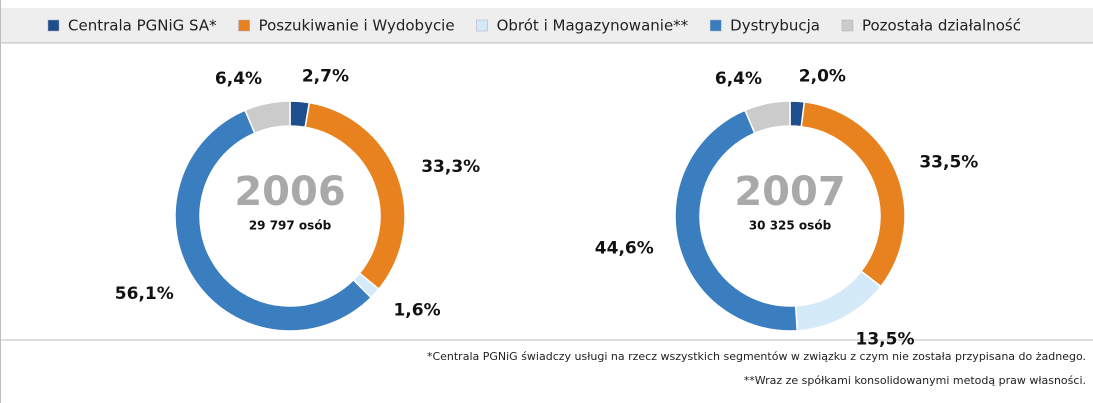 Image resolution: width=1093 pixels, height=403 pixels. What do you see at coordinates (941, 26) in the screenshot?
I see `legend-label: Pozostała działalność` at bounding box center [941, 26].